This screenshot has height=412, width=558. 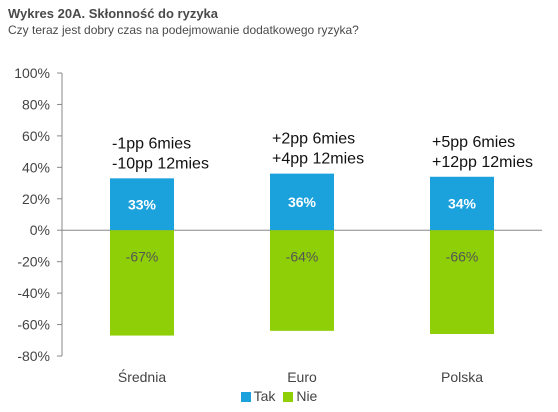 What do you see at coordinates (245, 397) in the screenshot?
I see `legend-swatch-tak` at bounding box center [245, 397].